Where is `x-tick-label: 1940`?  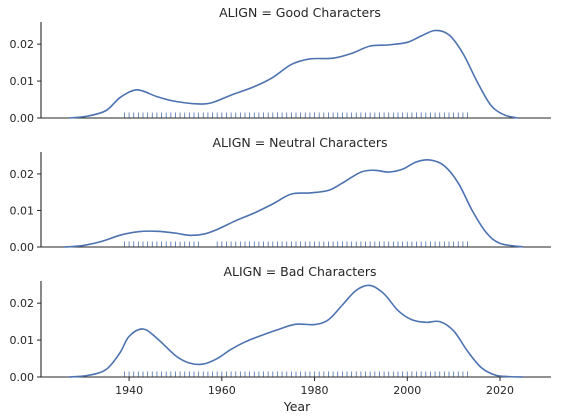 x-tick-label: 1940 is located at coordinates (129, 390).